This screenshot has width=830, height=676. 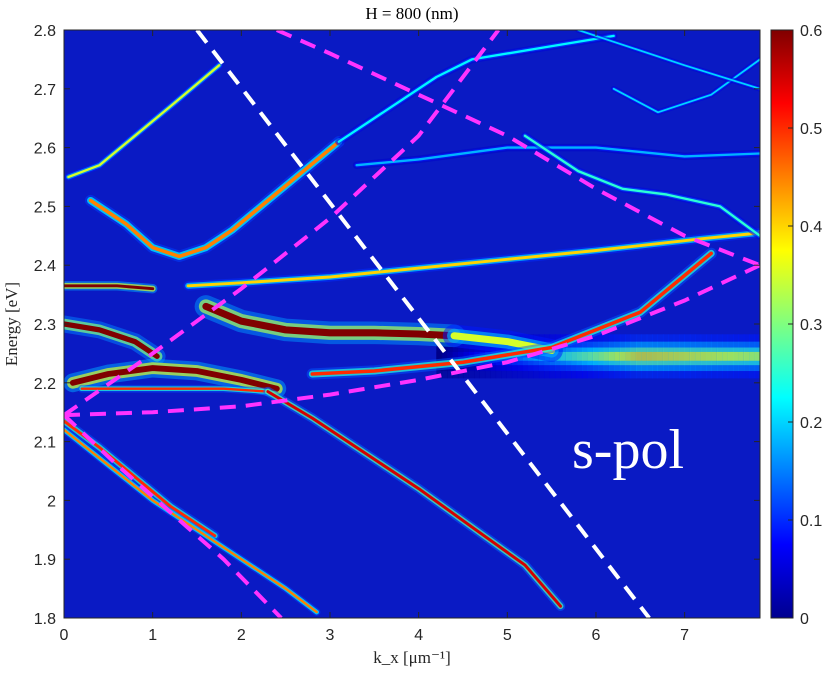 What do you see at coordinates (45, 384) in the screenshot?
I see `y-tick-label: 2.2` at bounding box center [45, 384].